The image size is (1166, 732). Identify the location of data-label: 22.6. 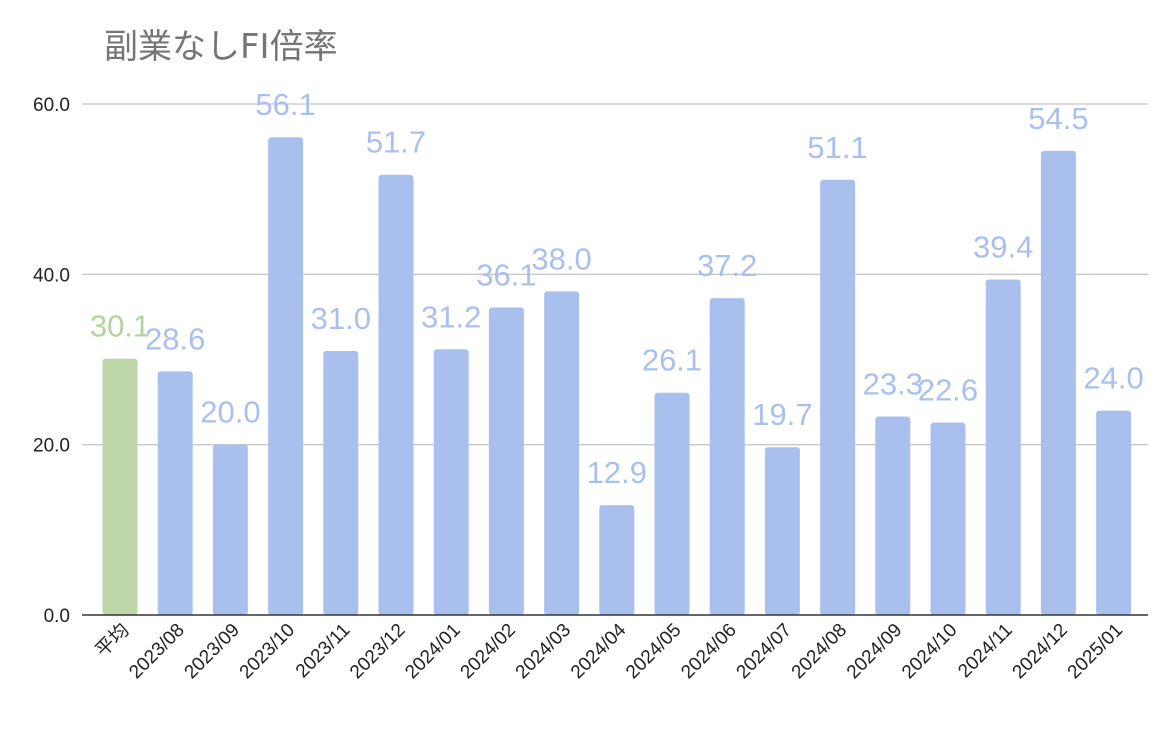
(948, 390).